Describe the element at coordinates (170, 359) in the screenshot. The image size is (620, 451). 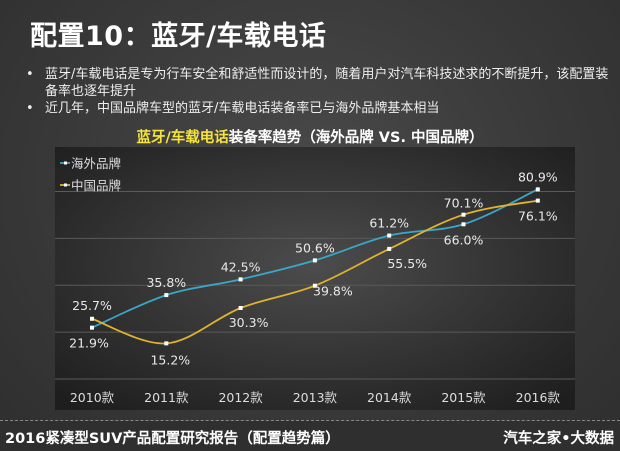
I see `data-label: 15.2%` at that location.